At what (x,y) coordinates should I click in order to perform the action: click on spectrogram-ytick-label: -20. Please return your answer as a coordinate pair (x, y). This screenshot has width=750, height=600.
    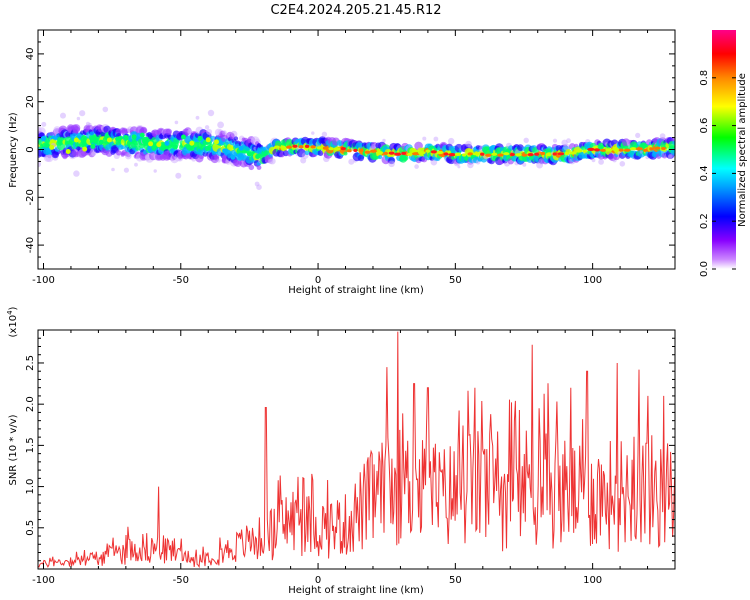
    Looking at the image, I should click on (30, 197).